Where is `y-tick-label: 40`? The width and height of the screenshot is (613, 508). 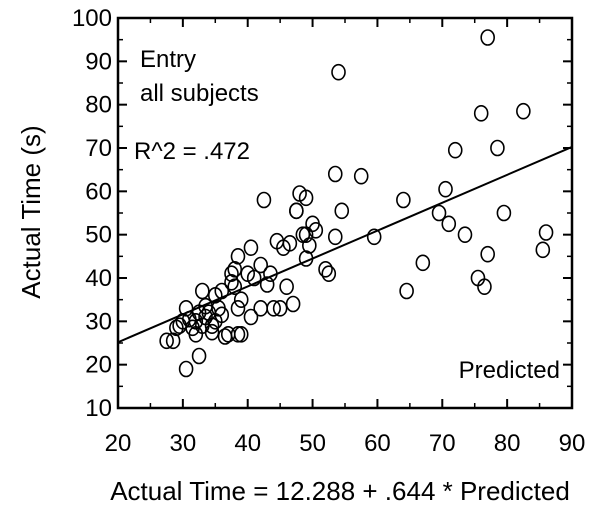
y-tick-label: 40 is located at coordinates (98, 278).